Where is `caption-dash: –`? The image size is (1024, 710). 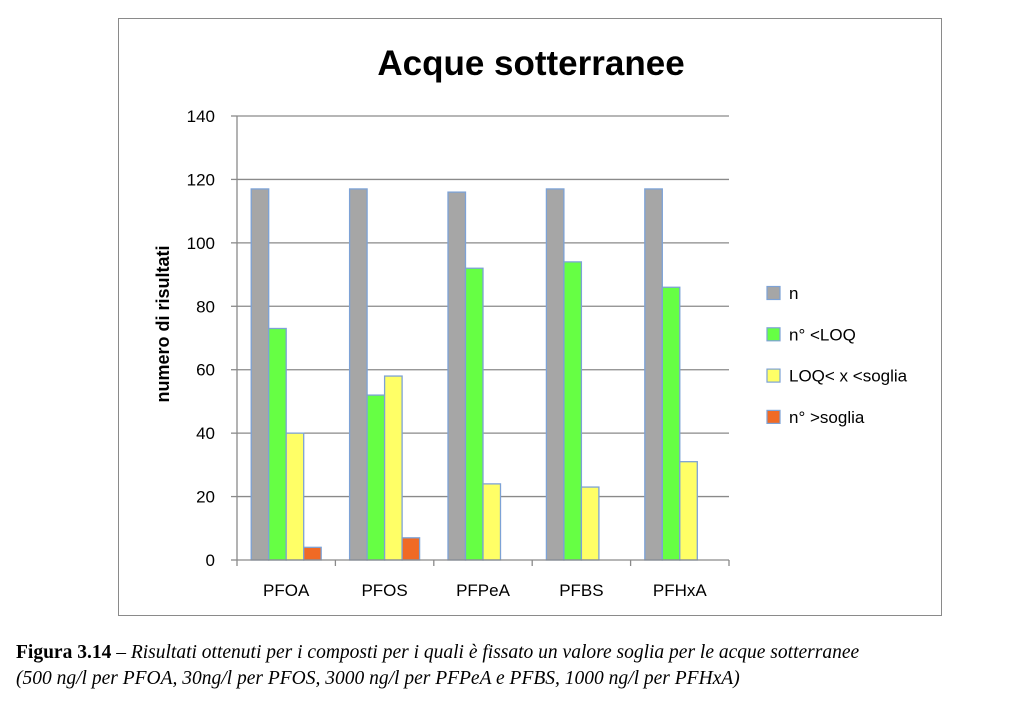 caption-dash: – is located at coordinates (121, 652).